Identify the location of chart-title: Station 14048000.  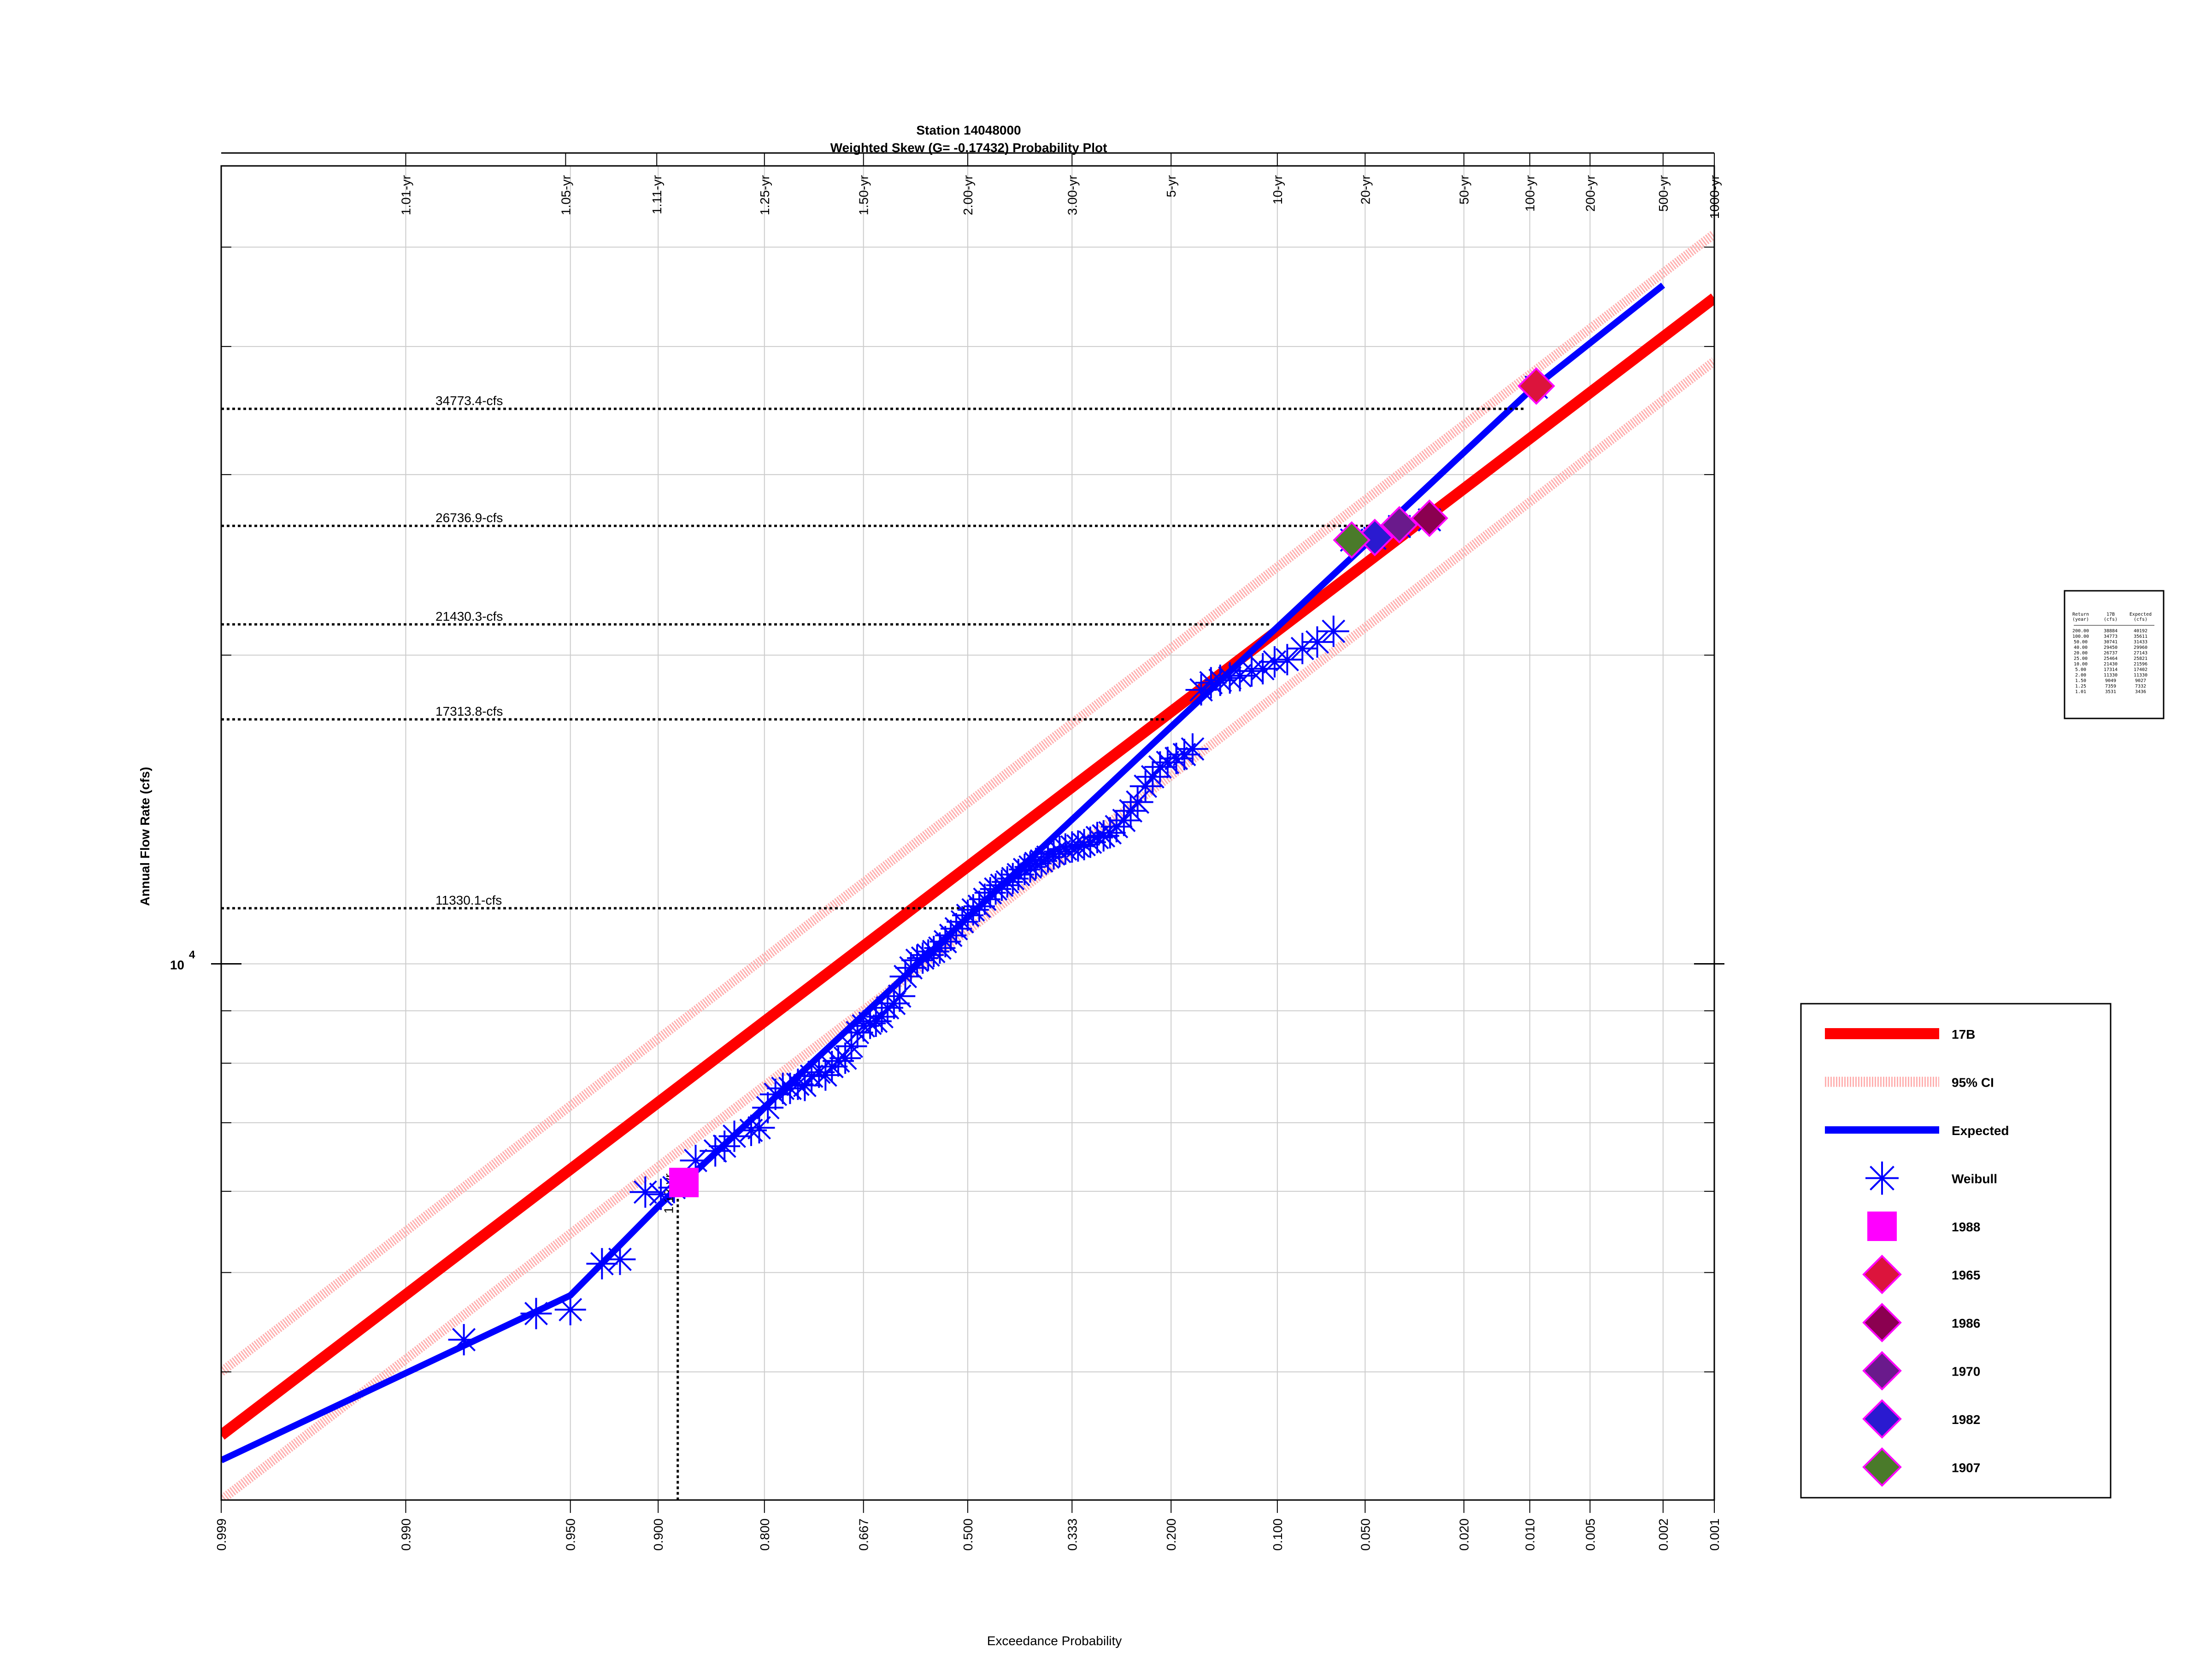
(968, 130).